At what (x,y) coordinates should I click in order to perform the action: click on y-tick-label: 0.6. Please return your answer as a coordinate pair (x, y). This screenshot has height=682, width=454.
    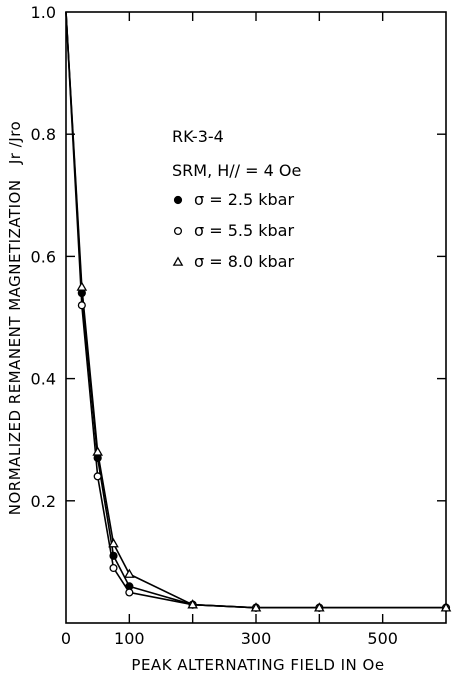
    Looking at the image, I should click on (43, 256).